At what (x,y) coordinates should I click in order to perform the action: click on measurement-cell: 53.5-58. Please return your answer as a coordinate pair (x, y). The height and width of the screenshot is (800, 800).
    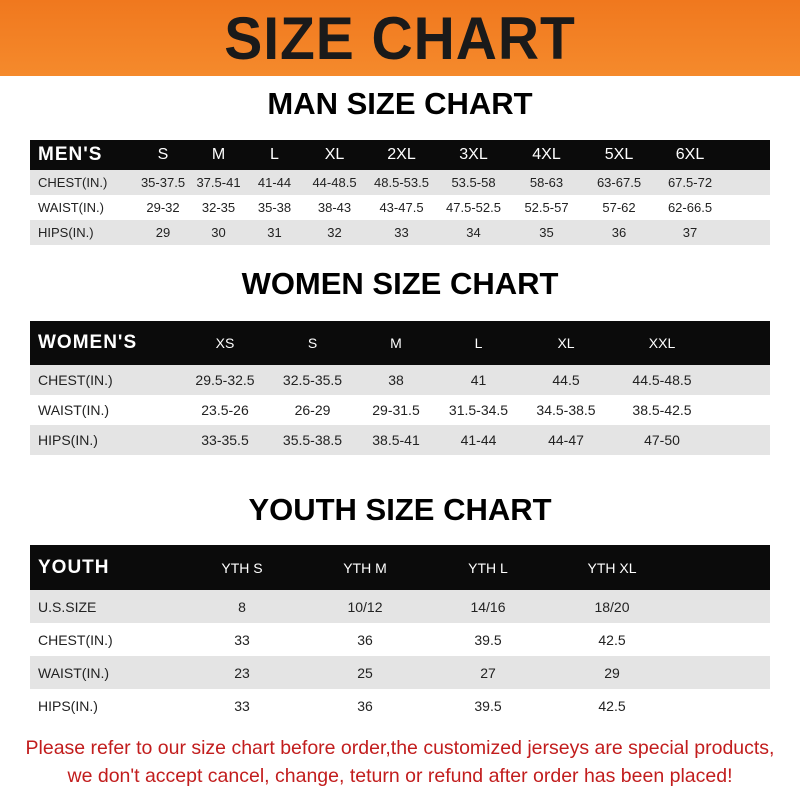
    Looking at the image, I should click on (473, 182).